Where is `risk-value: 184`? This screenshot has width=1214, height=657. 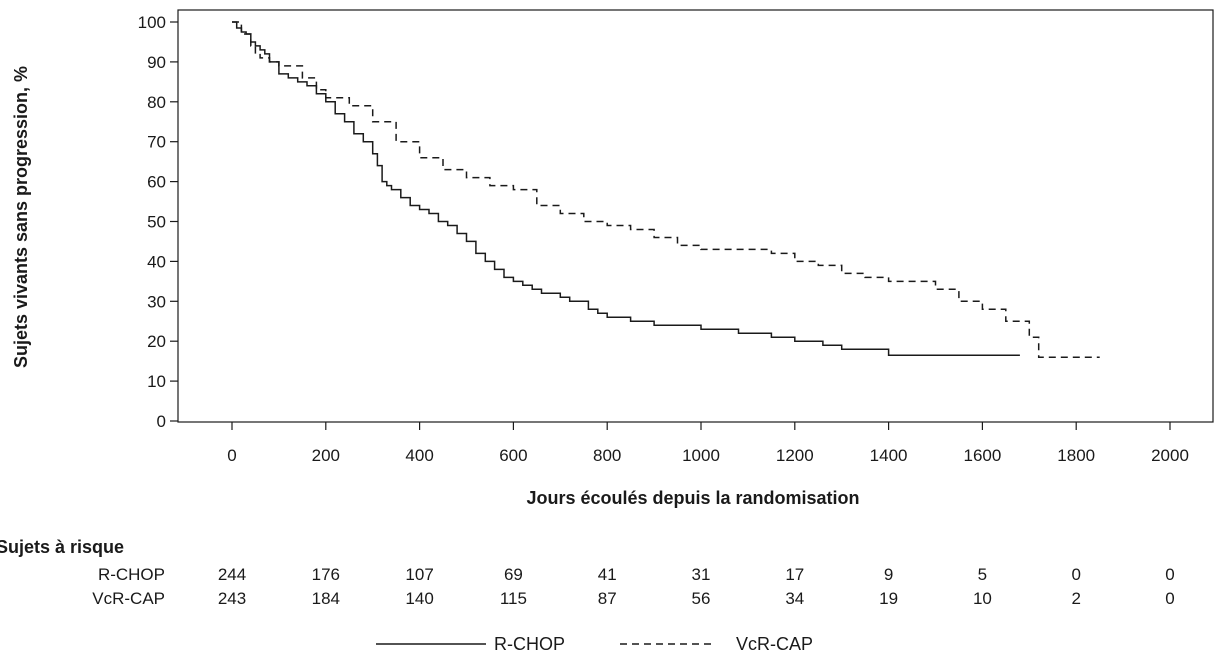 risk-value: 184 is located at coordinates (326, 598).